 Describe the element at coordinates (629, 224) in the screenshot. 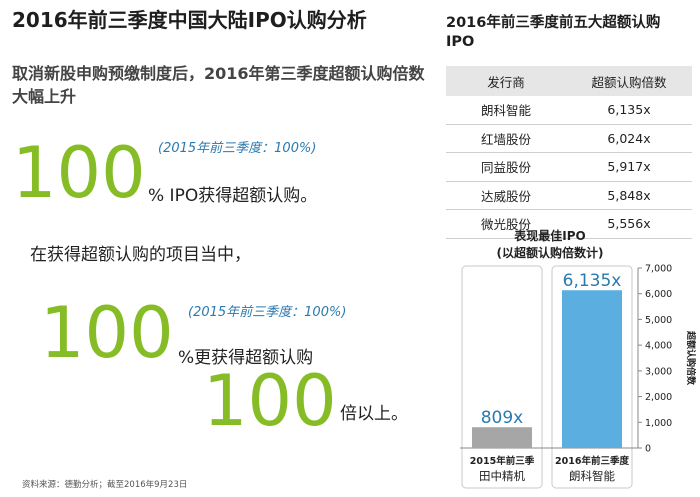

I see `ratio-cell: 5,556x` at that location.